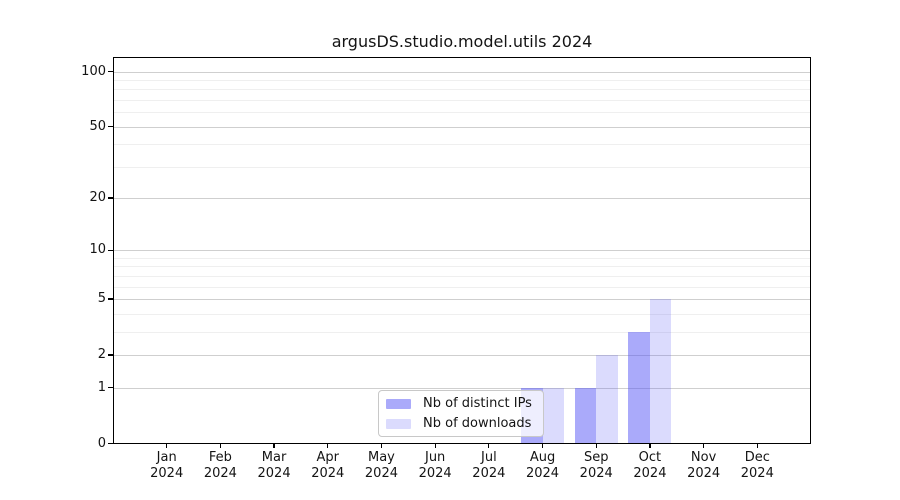 The image size is (900, 500). I want to click on x-tick-label-may: May 2024, so click(381, 466).